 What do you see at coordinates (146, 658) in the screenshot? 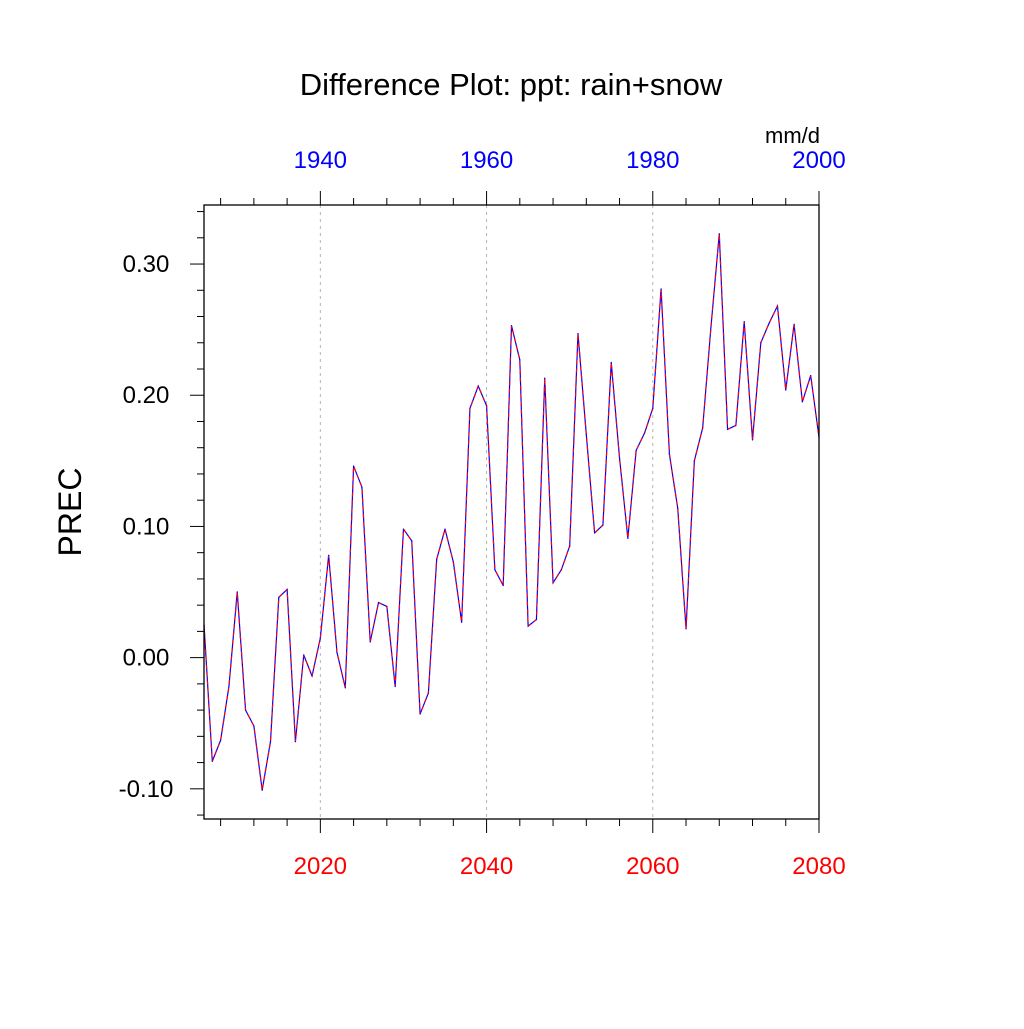
I see `y-tick-label: 0.00` at bounding box center [146, 658].